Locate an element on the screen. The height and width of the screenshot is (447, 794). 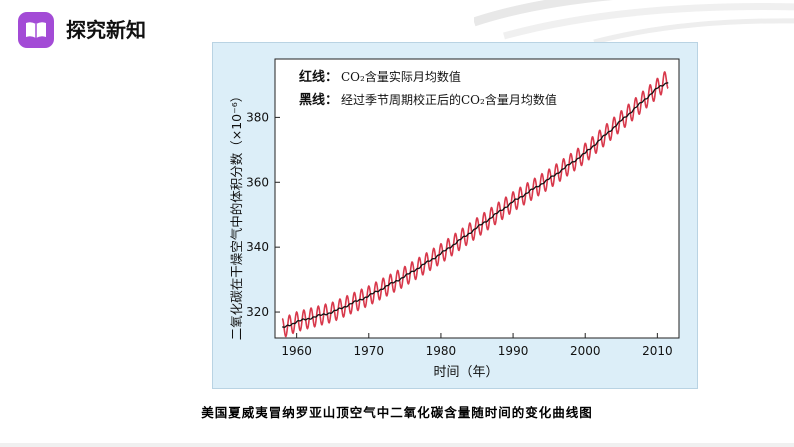
y-tick-label: 380 is located at coordinates (257, 117).